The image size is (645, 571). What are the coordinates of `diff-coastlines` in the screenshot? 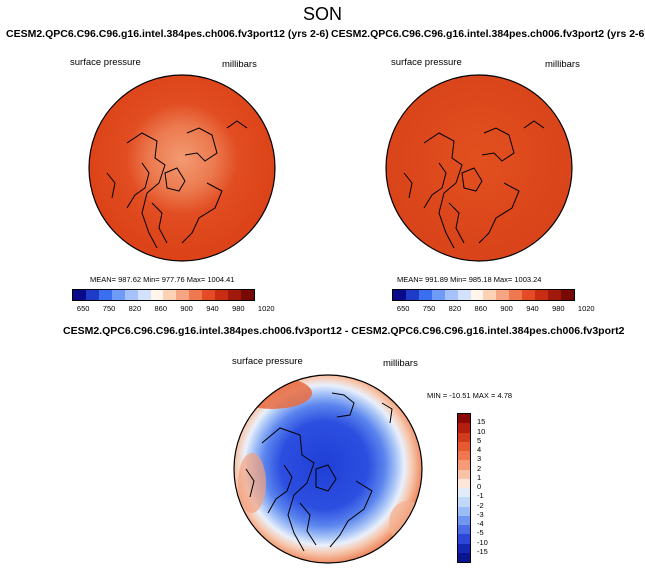 It's located at (319, 472).